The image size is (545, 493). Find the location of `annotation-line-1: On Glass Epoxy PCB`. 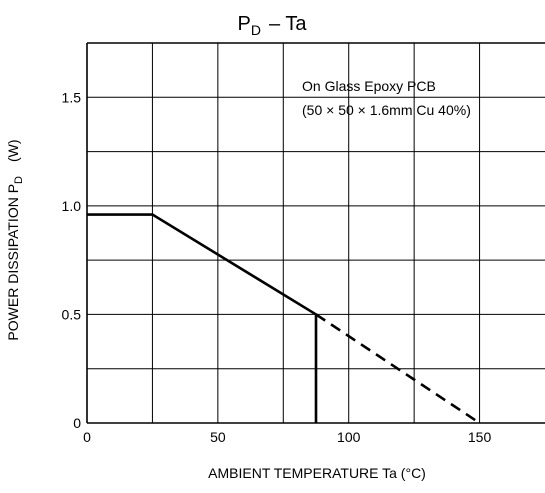

annotation-line-1: On Glass Epoxy PCB is located at coordinates (369, 86).